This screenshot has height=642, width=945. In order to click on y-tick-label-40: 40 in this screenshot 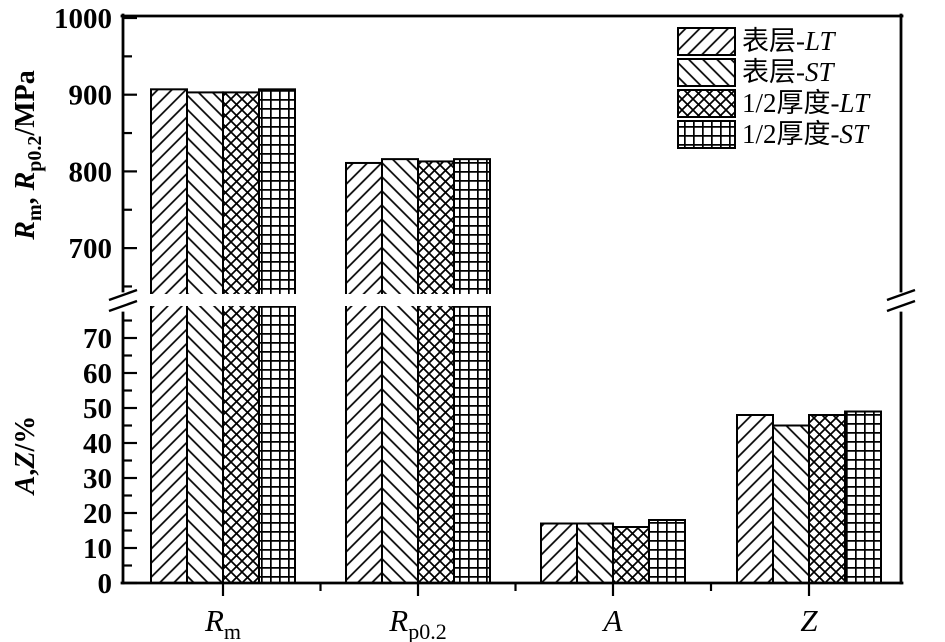, I will do `click(97, 444)`.